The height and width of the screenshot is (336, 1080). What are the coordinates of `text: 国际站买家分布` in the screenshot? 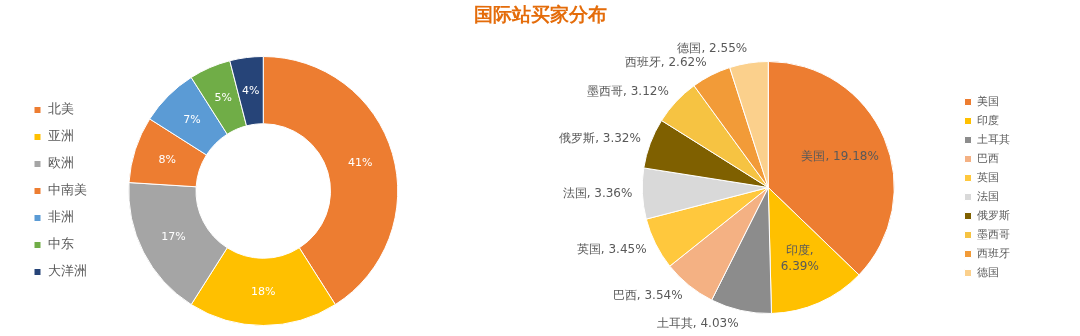 It's located at (540, 14).